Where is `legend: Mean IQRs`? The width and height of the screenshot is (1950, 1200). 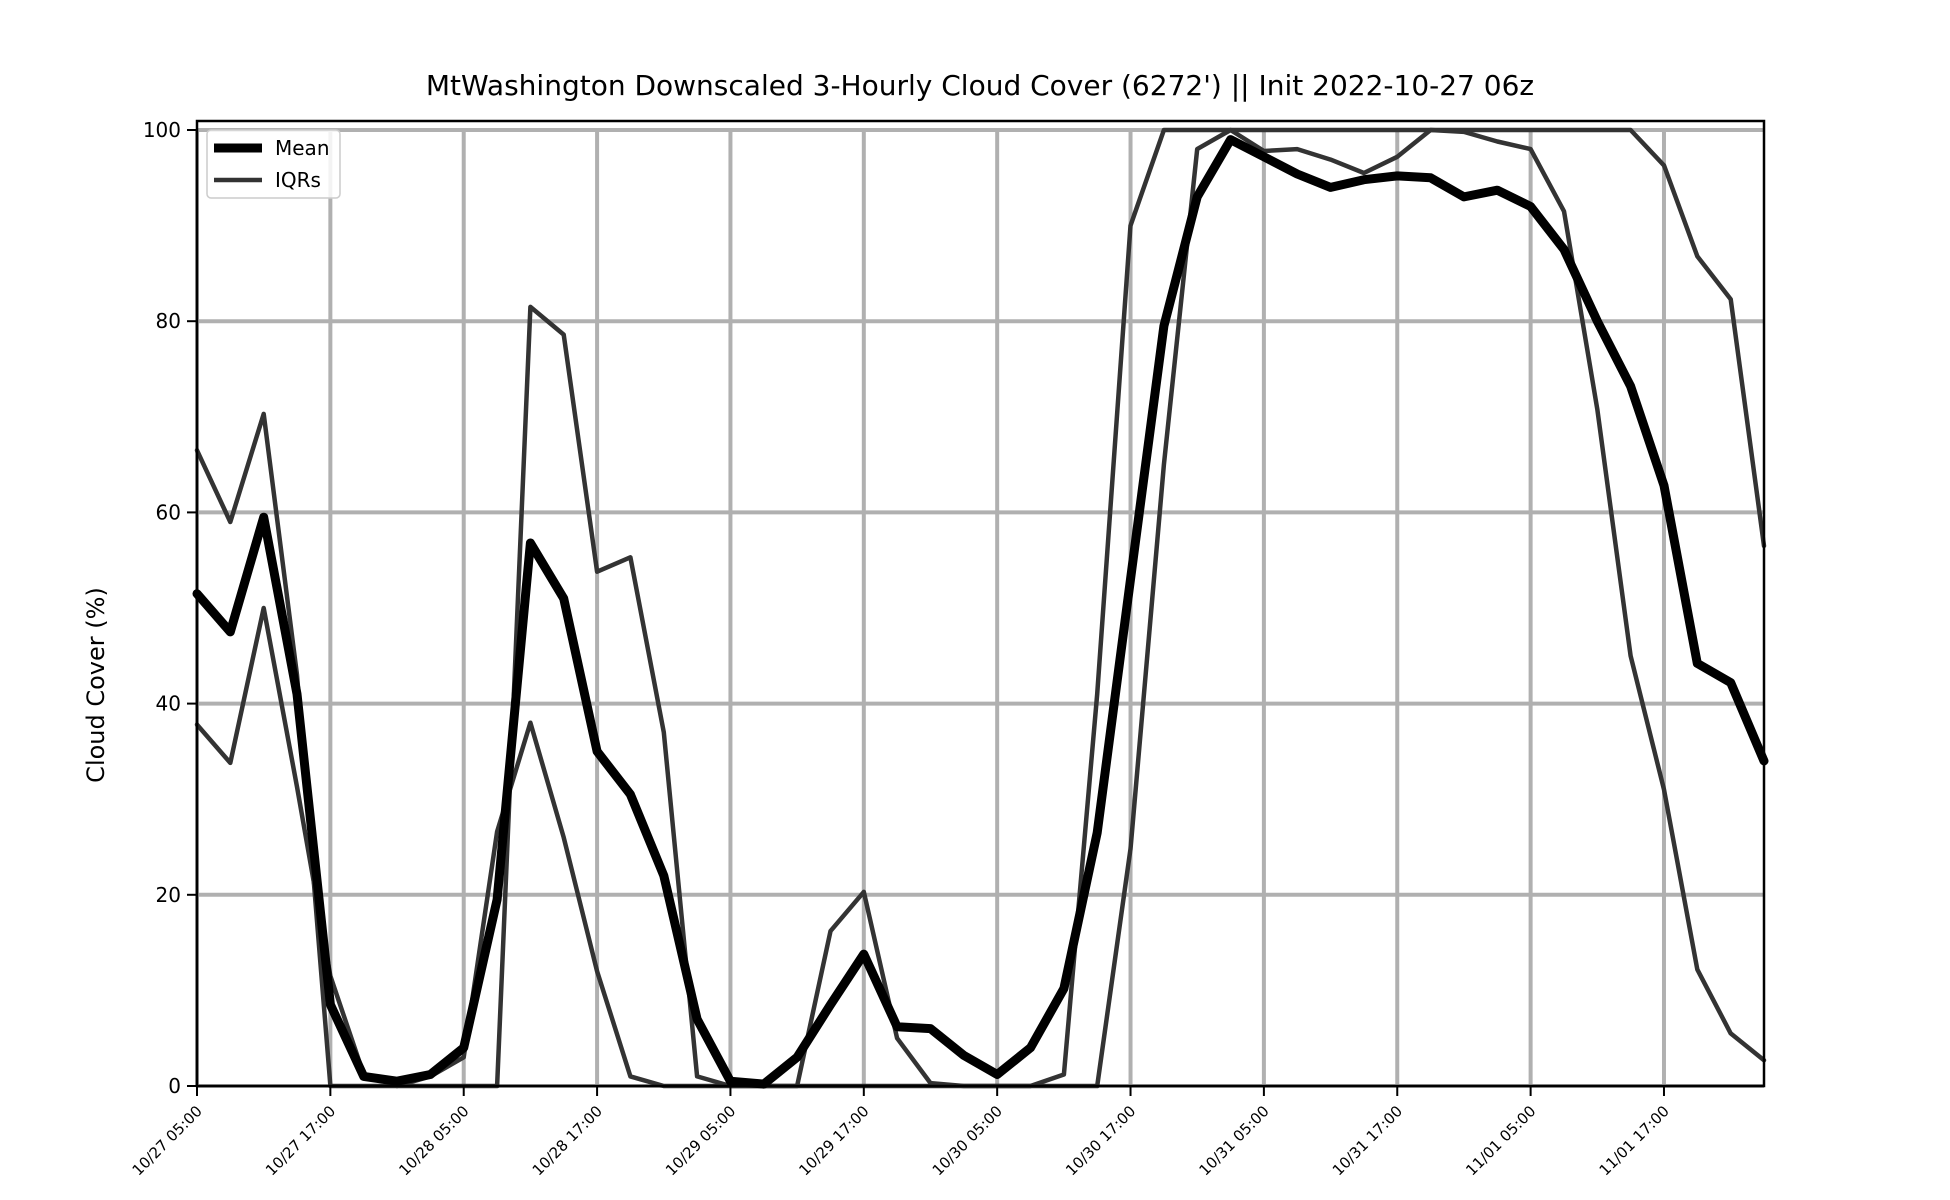 legend: Mean IQRs is located at coordinates (273, 164).